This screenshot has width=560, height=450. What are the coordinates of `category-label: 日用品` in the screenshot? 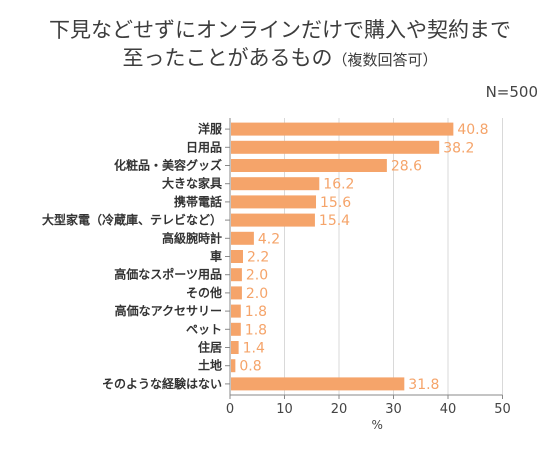 It's located at (204, 147).